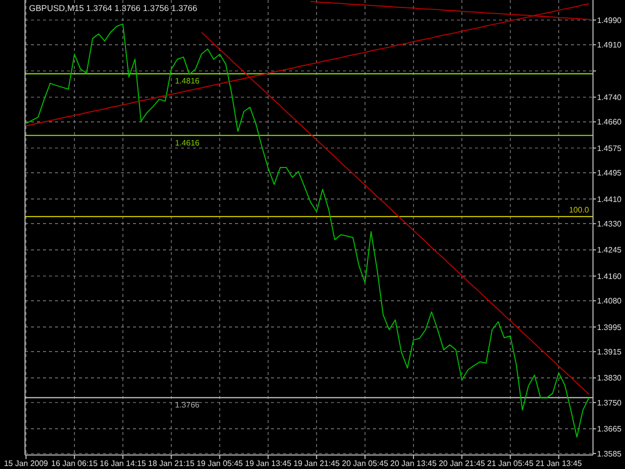 The width and height of the screenshot is (625, 469). Describe the element at coordinates (462, 463) in the screenshot. I see `x-tick-label: 20 Jan 21:45` at that location.